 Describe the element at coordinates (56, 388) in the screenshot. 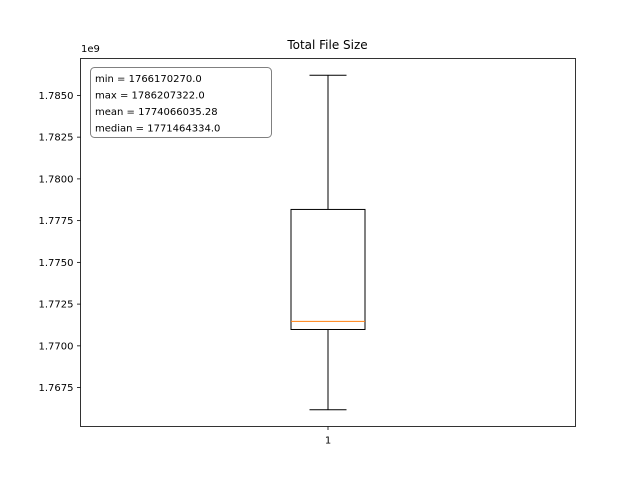

I see `y-tick-label: 1.7675` at that location.